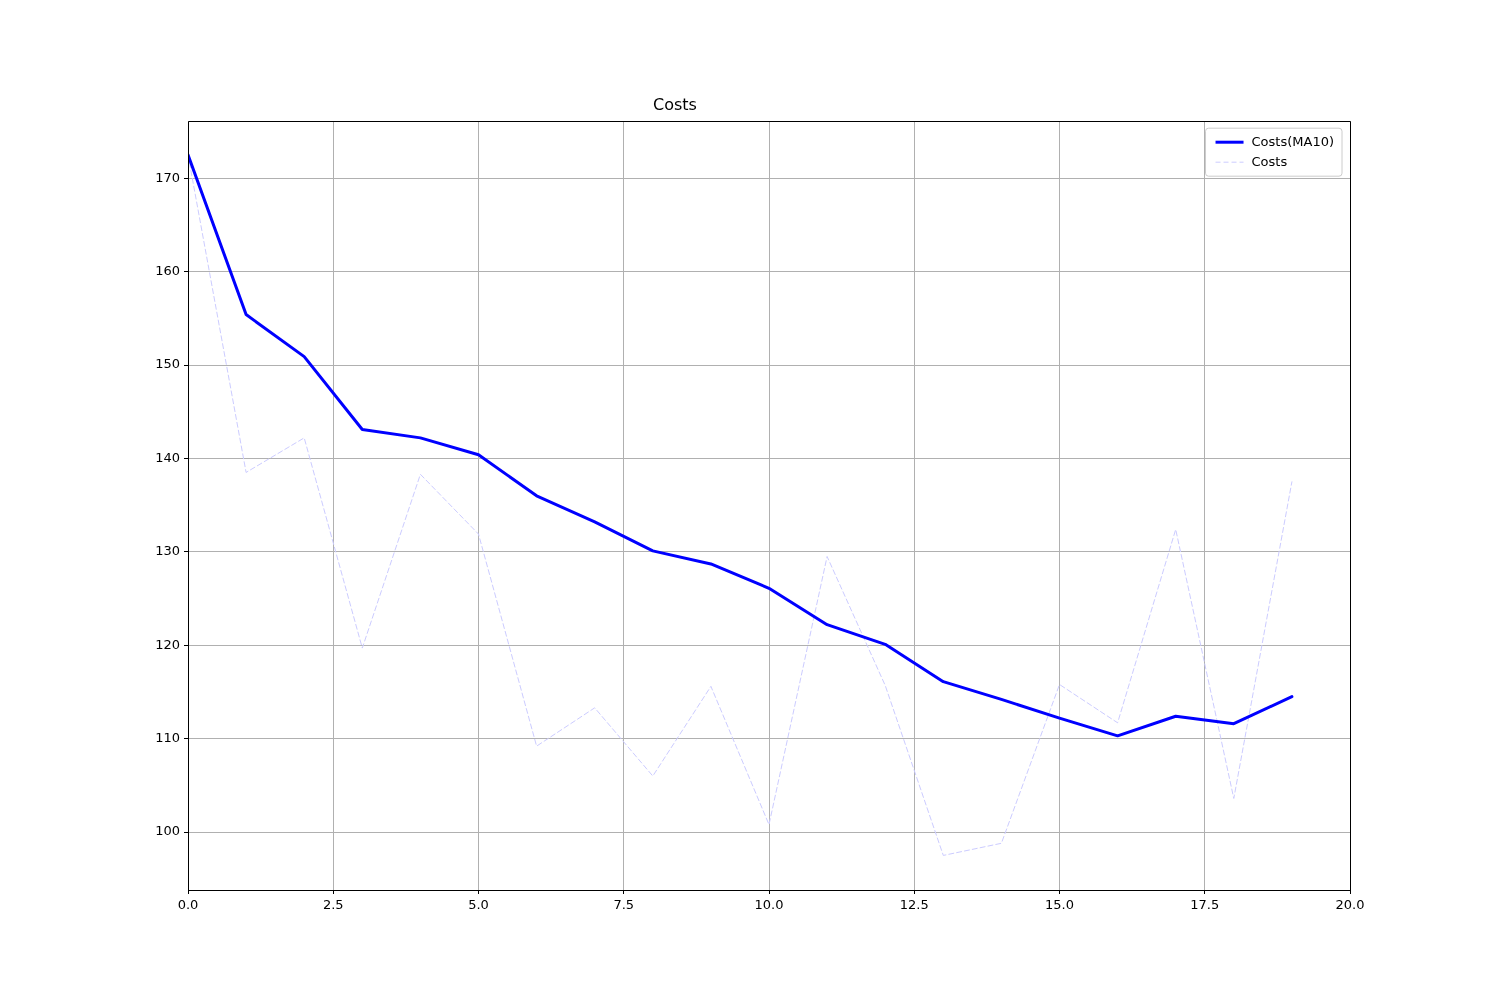 This screenshot has height=1000, width=1500. I want to click on x-tick-label: 12.5, so click(914, 905).